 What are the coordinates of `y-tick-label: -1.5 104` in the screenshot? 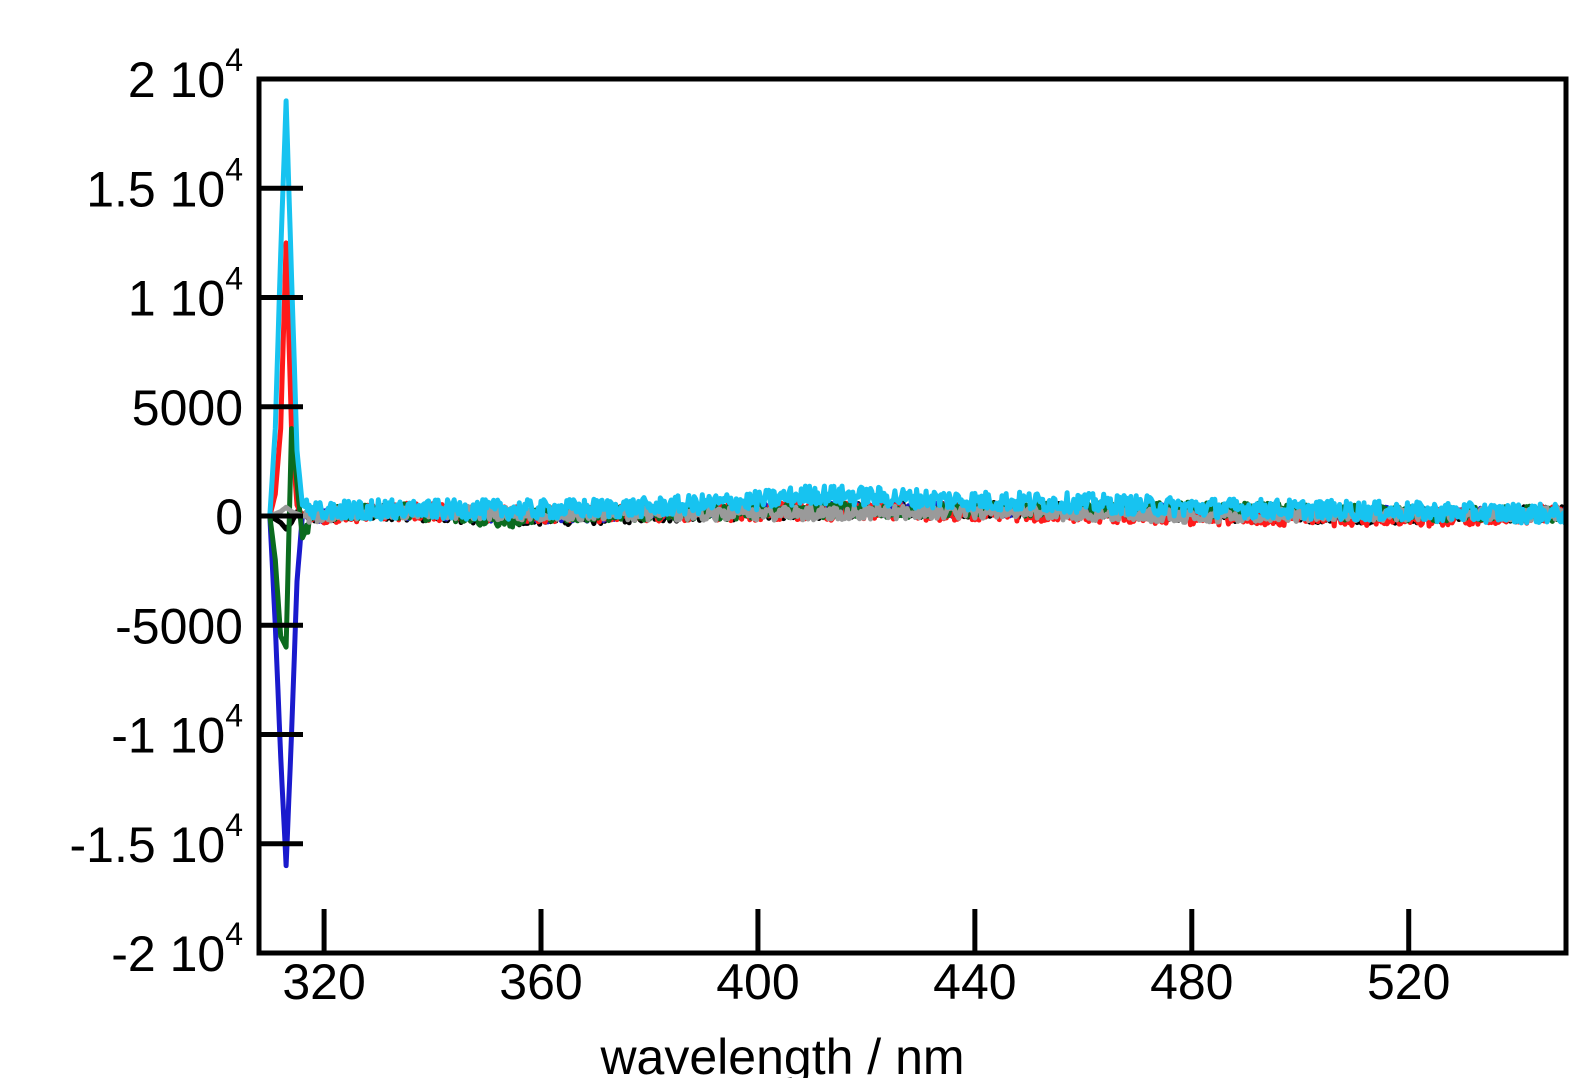 It's located at (156, 840).